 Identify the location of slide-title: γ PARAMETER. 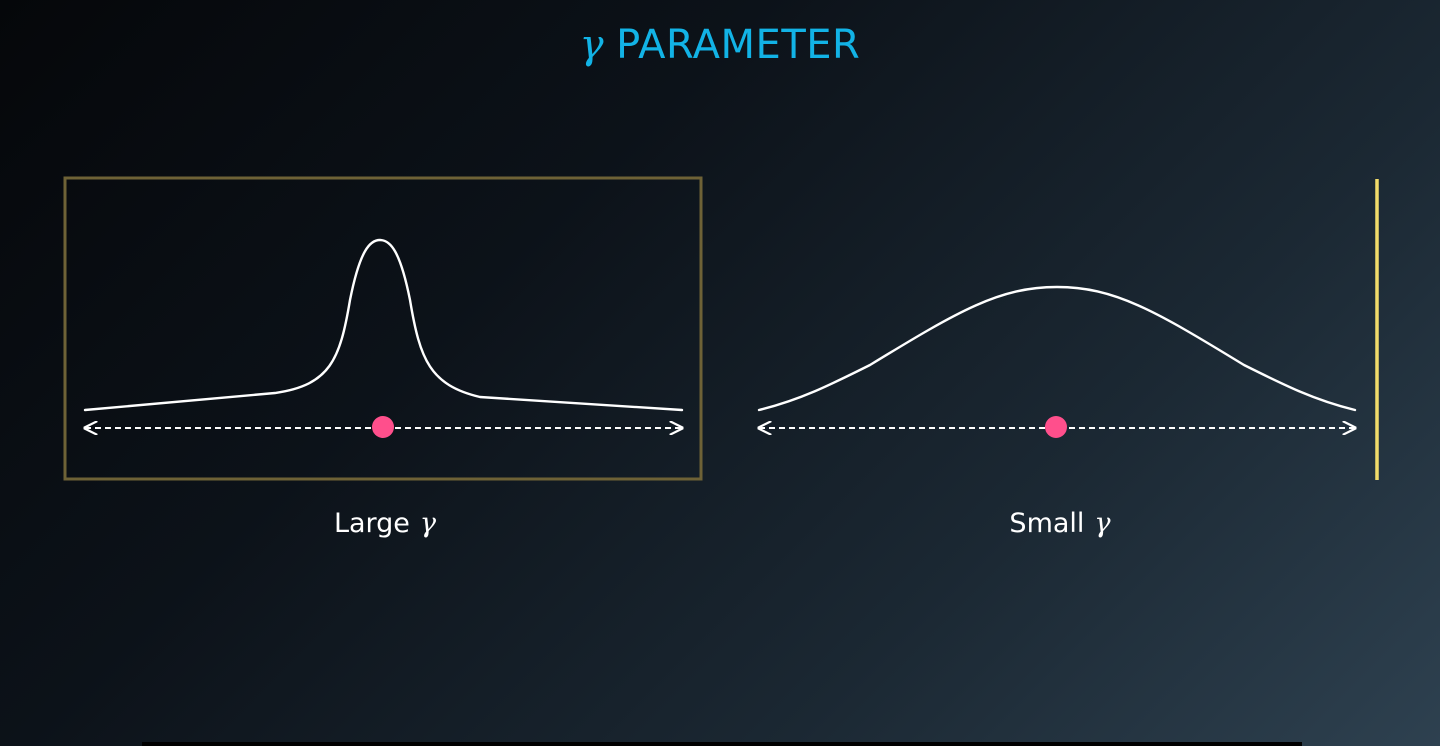
(720, 45).